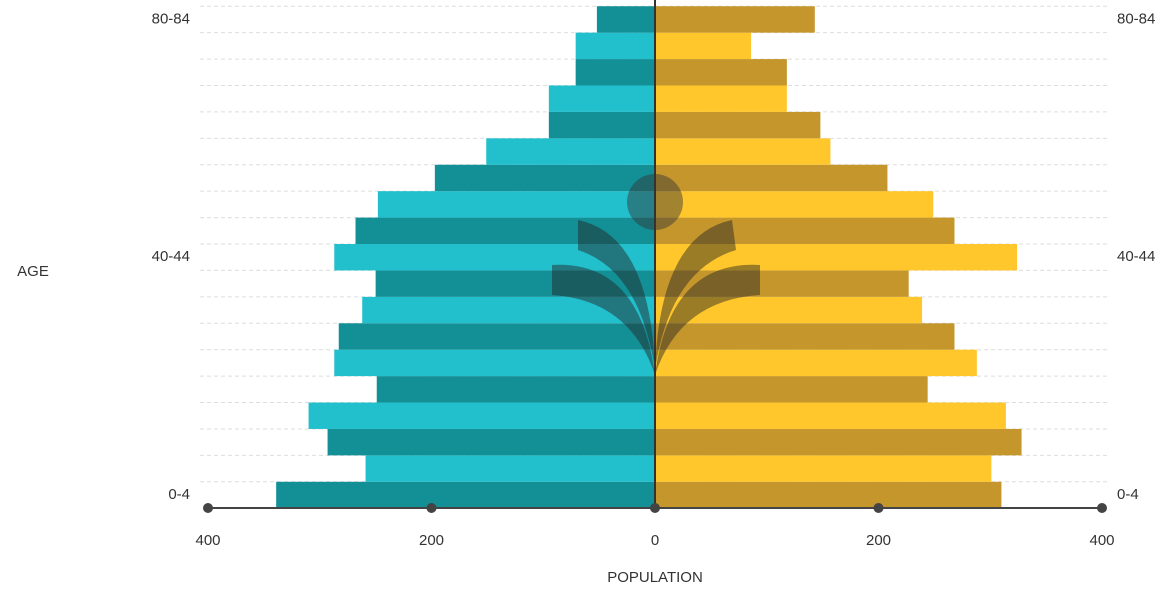  I want to click on y-axis-label: AGE, so click(33, 271).